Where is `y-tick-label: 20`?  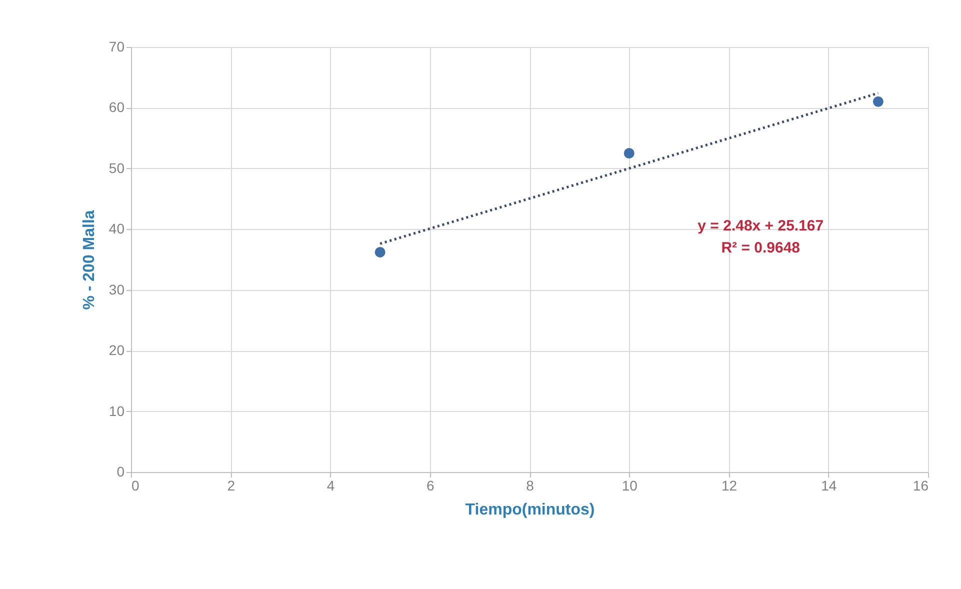 y-tick-label: 20 is located at coordinates (116, 350).